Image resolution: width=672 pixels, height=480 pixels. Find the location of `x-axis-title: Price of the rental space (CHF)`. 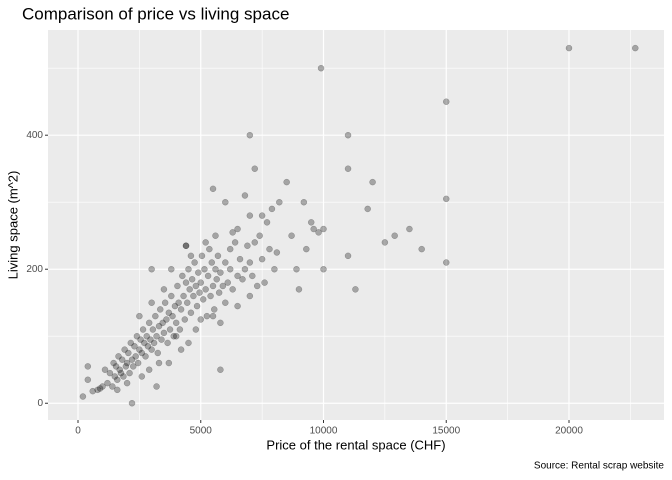

x-axis-title: Price of the rental space (CHF) is located at coordinates (355, 444).